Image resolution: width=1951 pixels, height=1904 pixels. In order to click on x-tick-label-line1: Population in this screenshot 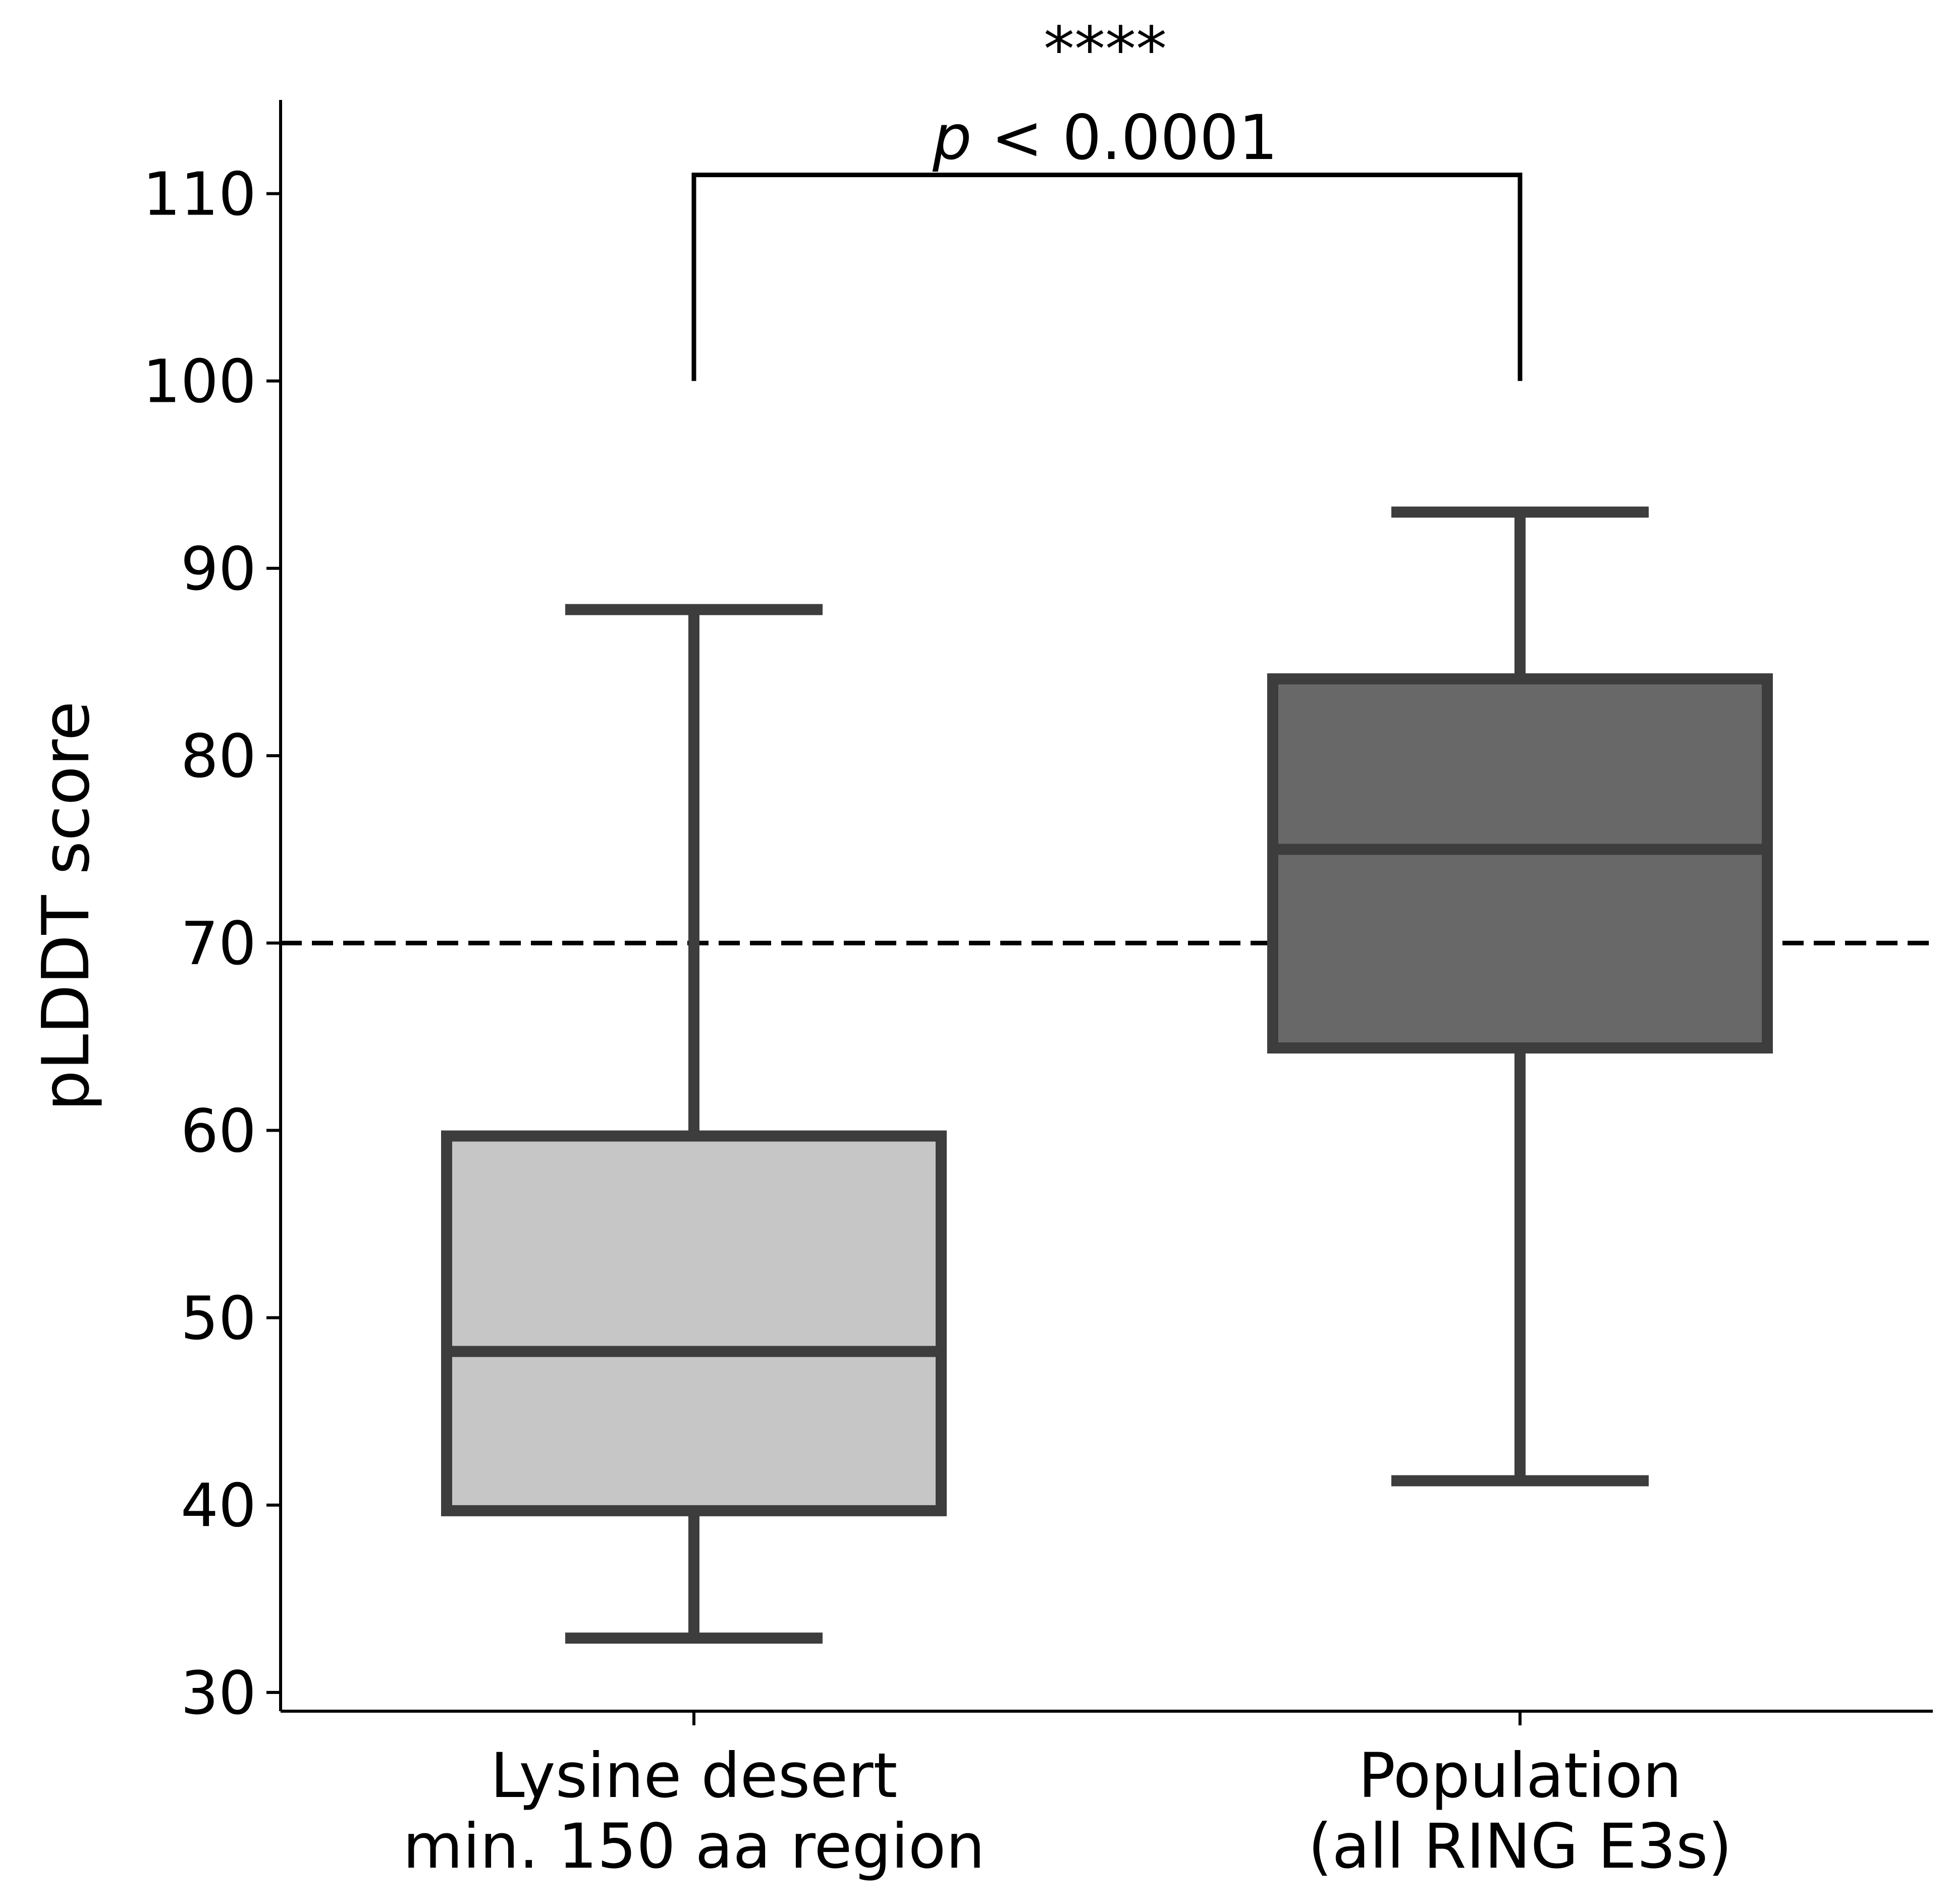, I will do `click(1520, 1776)`.